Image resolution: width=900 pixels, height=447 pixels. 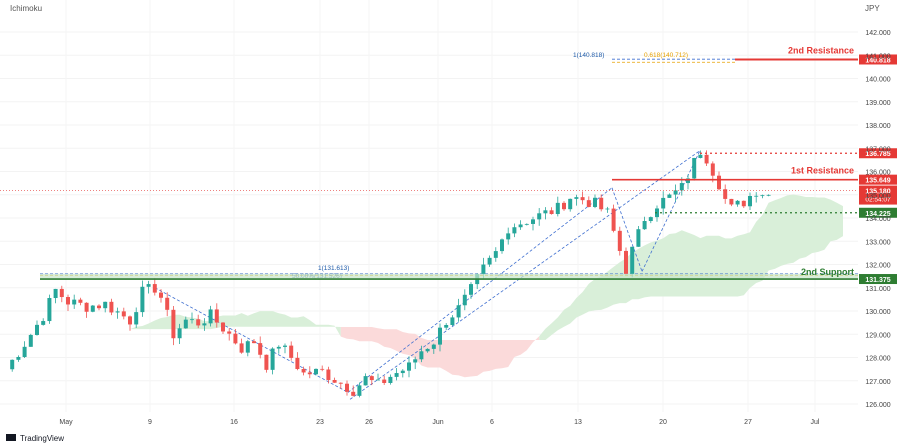 What do you see at coordinates (877, 382) in the screenshot?
I see `y-tick-label: 127.000` at bounding box center [877, 382].